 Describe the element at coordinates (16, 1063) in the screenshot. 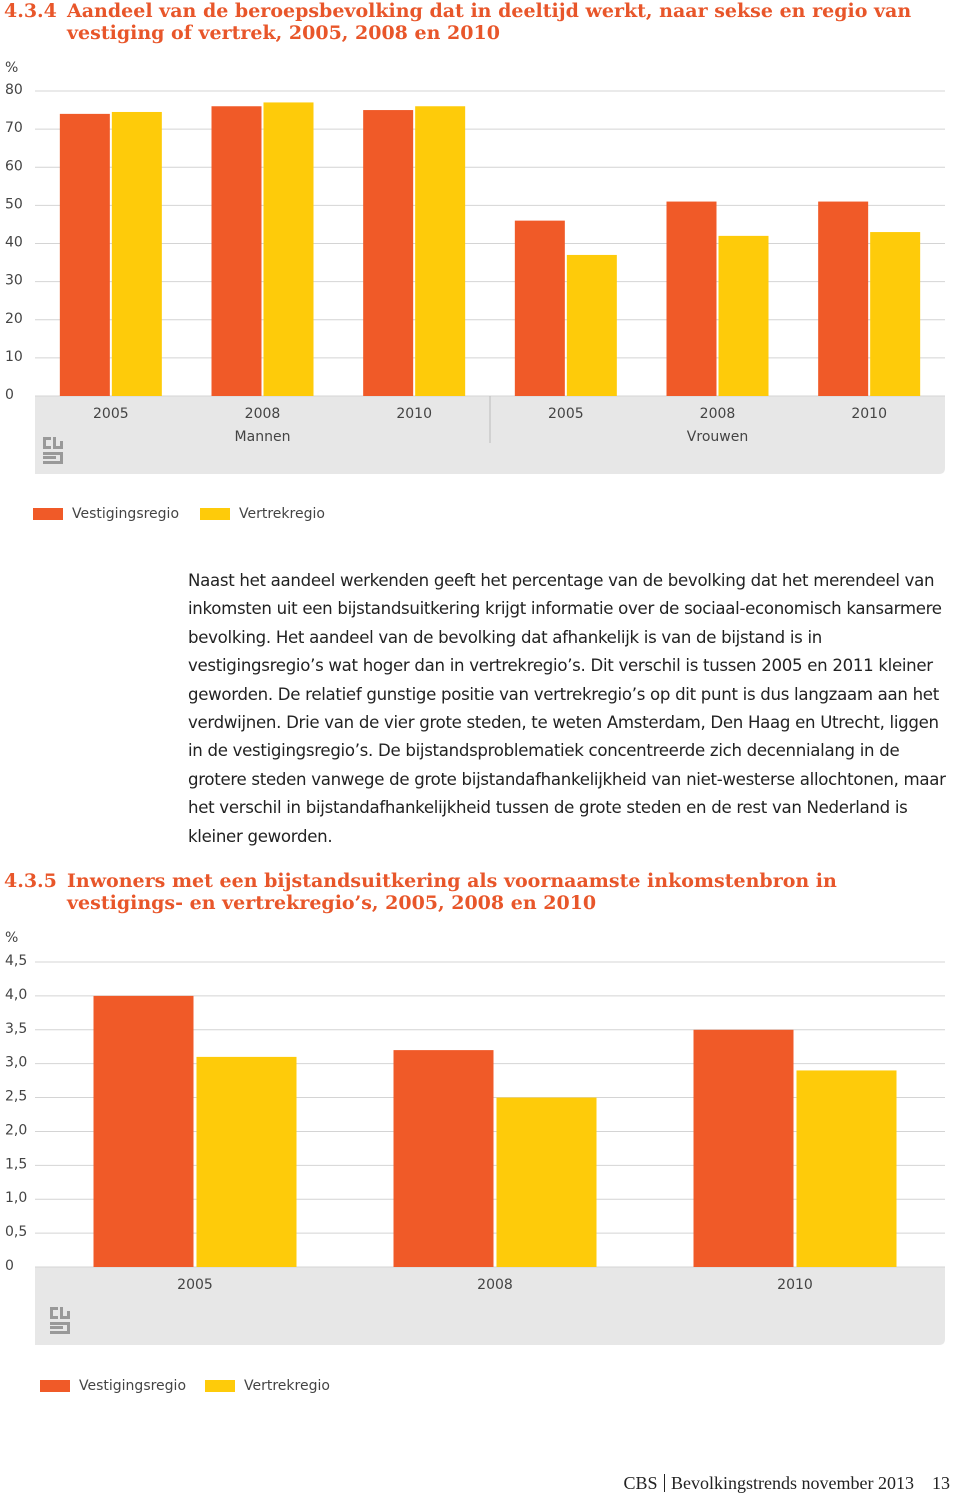

I see `y-tick-label: 3,0` at that location.